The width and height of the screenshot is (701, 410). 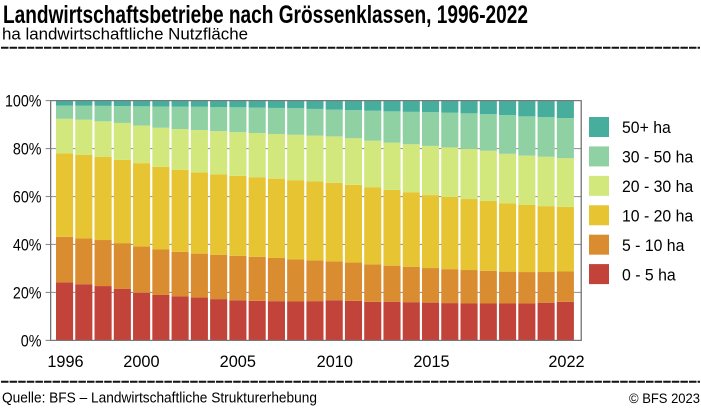 I want to click on svg-text: 2022, so click(x=566, y=361).